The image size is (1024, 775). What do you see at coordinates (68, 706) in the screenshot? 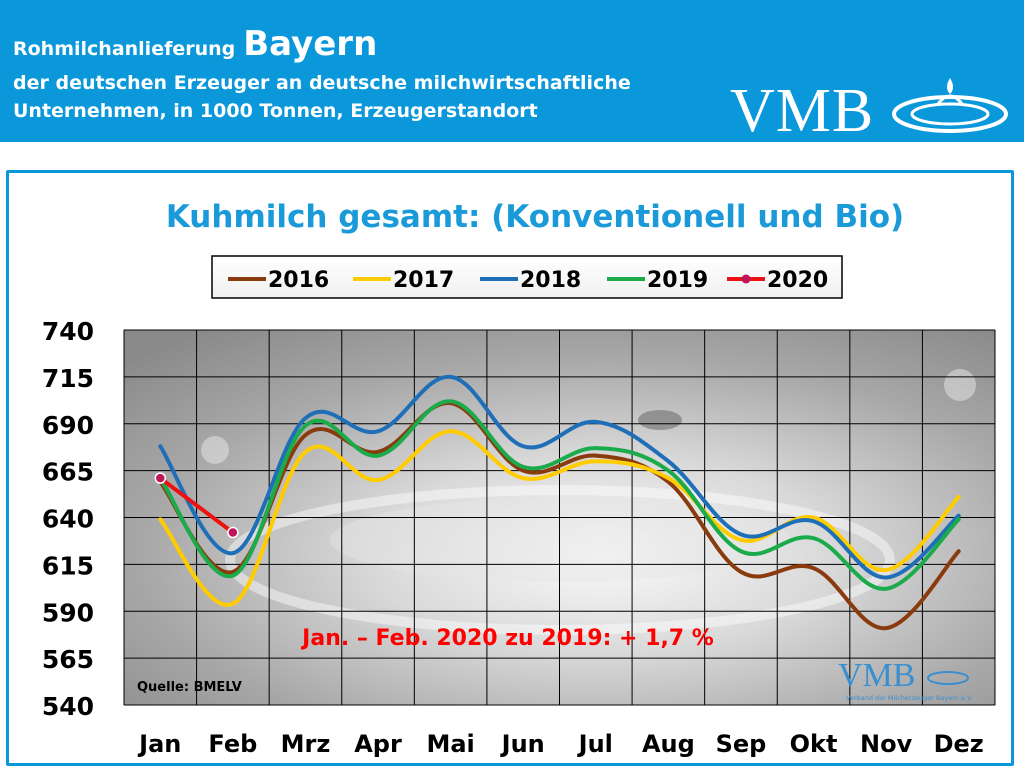
I see `y-tick-label: 540` at bounding box center [68, 706].